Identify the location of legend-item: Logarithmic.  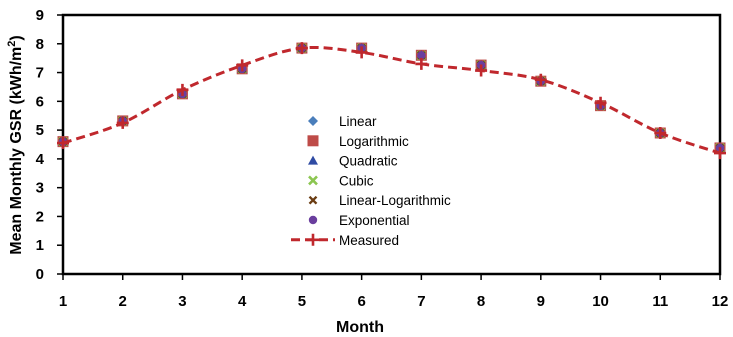
(358, 141).